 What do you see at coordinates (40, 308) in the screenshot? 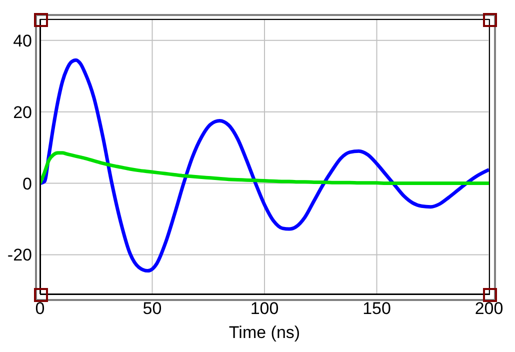
I see `x-tick-label: 0` at bounding box center [40, 308].